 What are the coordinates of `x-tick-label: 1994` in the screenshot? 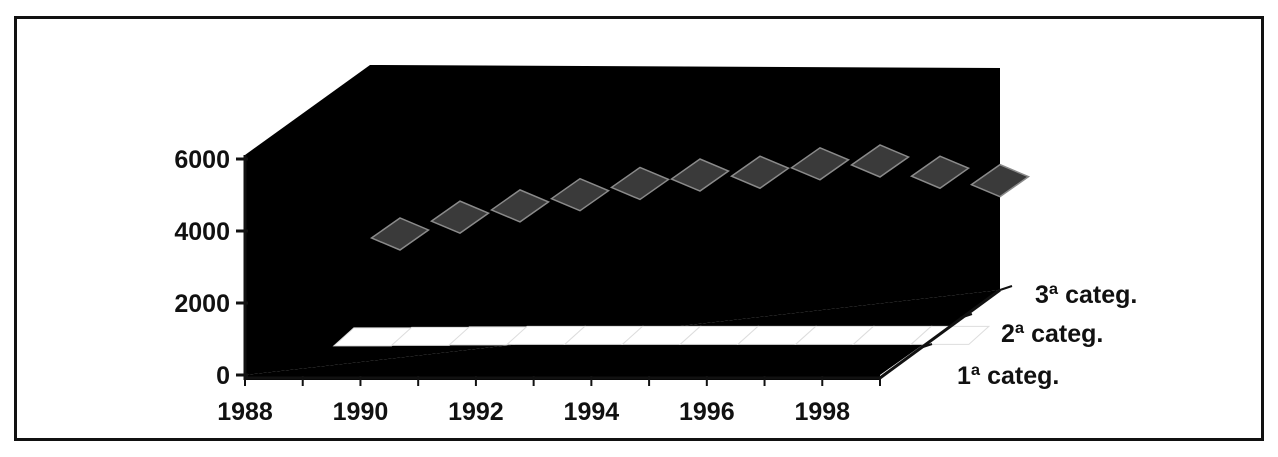 It's located at (592, 412).